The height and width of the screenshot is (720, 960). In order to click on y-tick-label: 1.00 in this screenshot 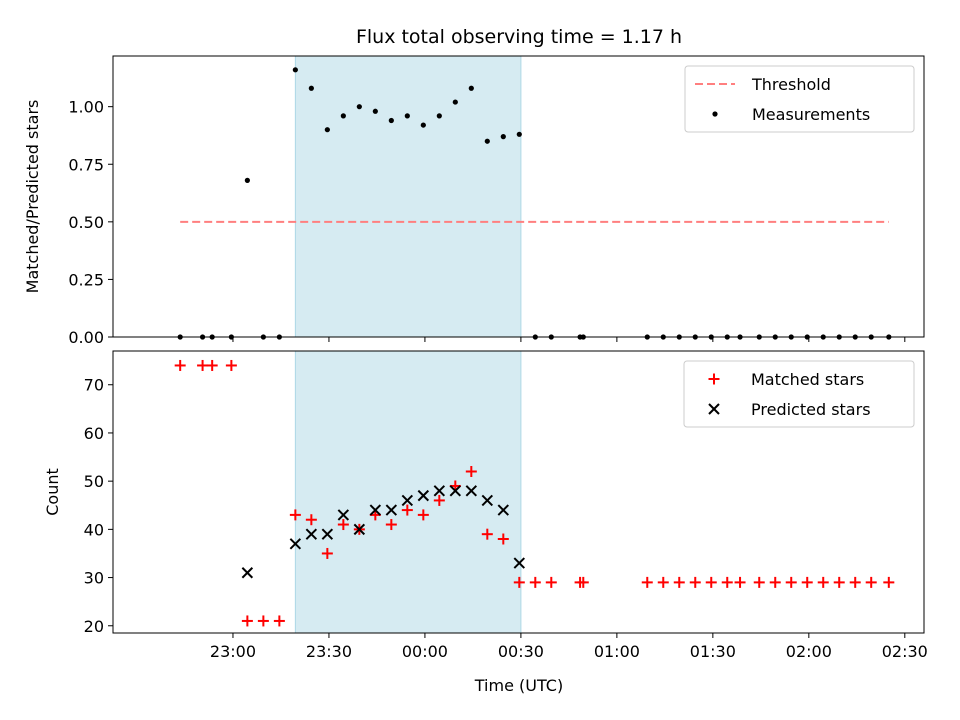, I will do `click(86, 107)`.